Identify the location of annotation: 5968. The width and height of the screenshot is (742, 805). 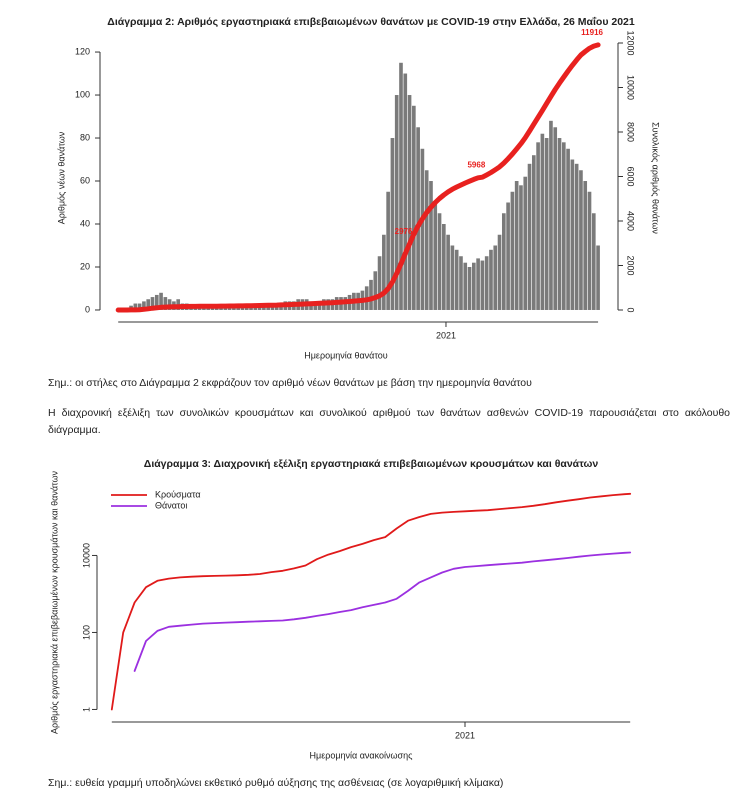
(476, 164).